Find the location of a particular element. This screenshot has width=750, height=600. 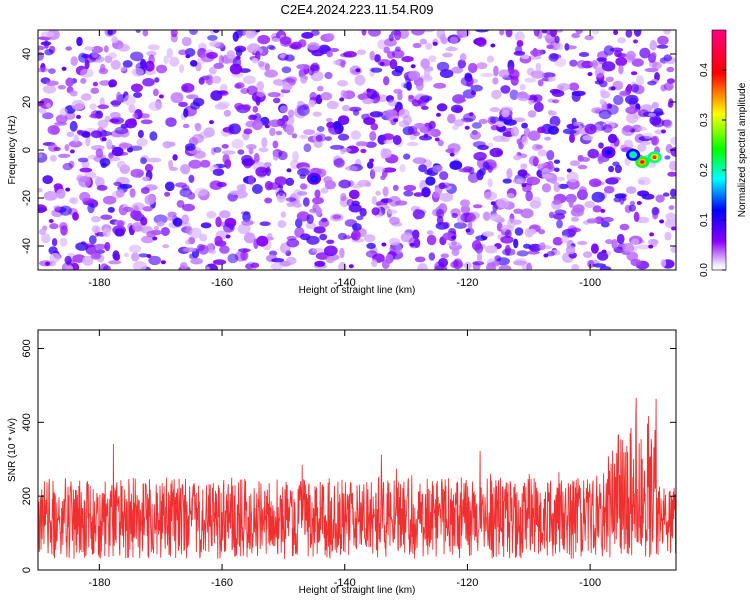

heatmap-x-tick-label: -120 is located at coordinates (467, 283).